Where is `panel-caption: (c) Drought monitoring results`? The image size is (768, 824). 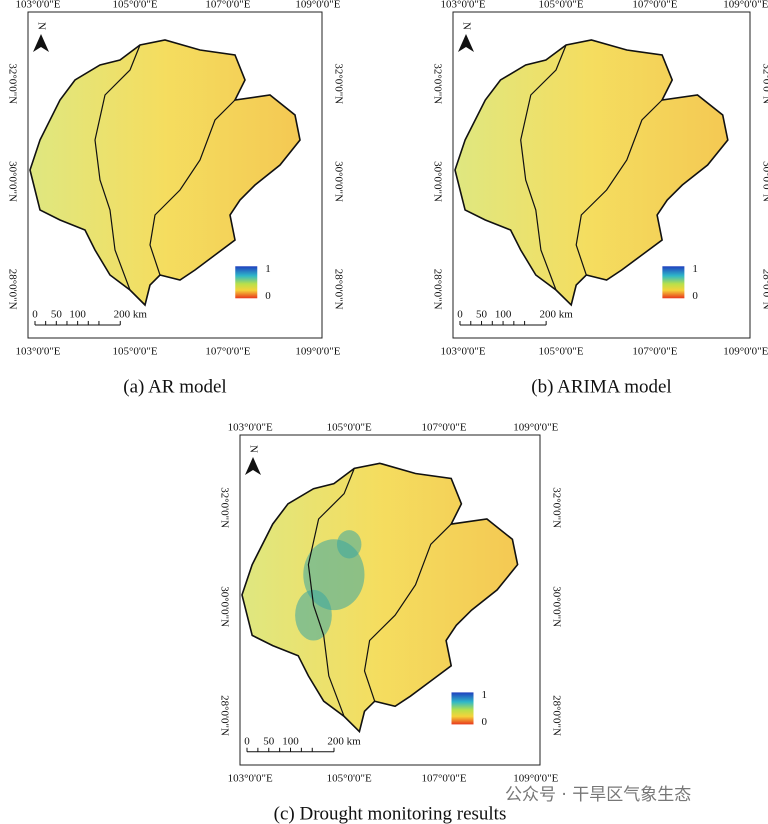 panel-caption: (c) Drought monitoring results is located at coordinates (390, 813).